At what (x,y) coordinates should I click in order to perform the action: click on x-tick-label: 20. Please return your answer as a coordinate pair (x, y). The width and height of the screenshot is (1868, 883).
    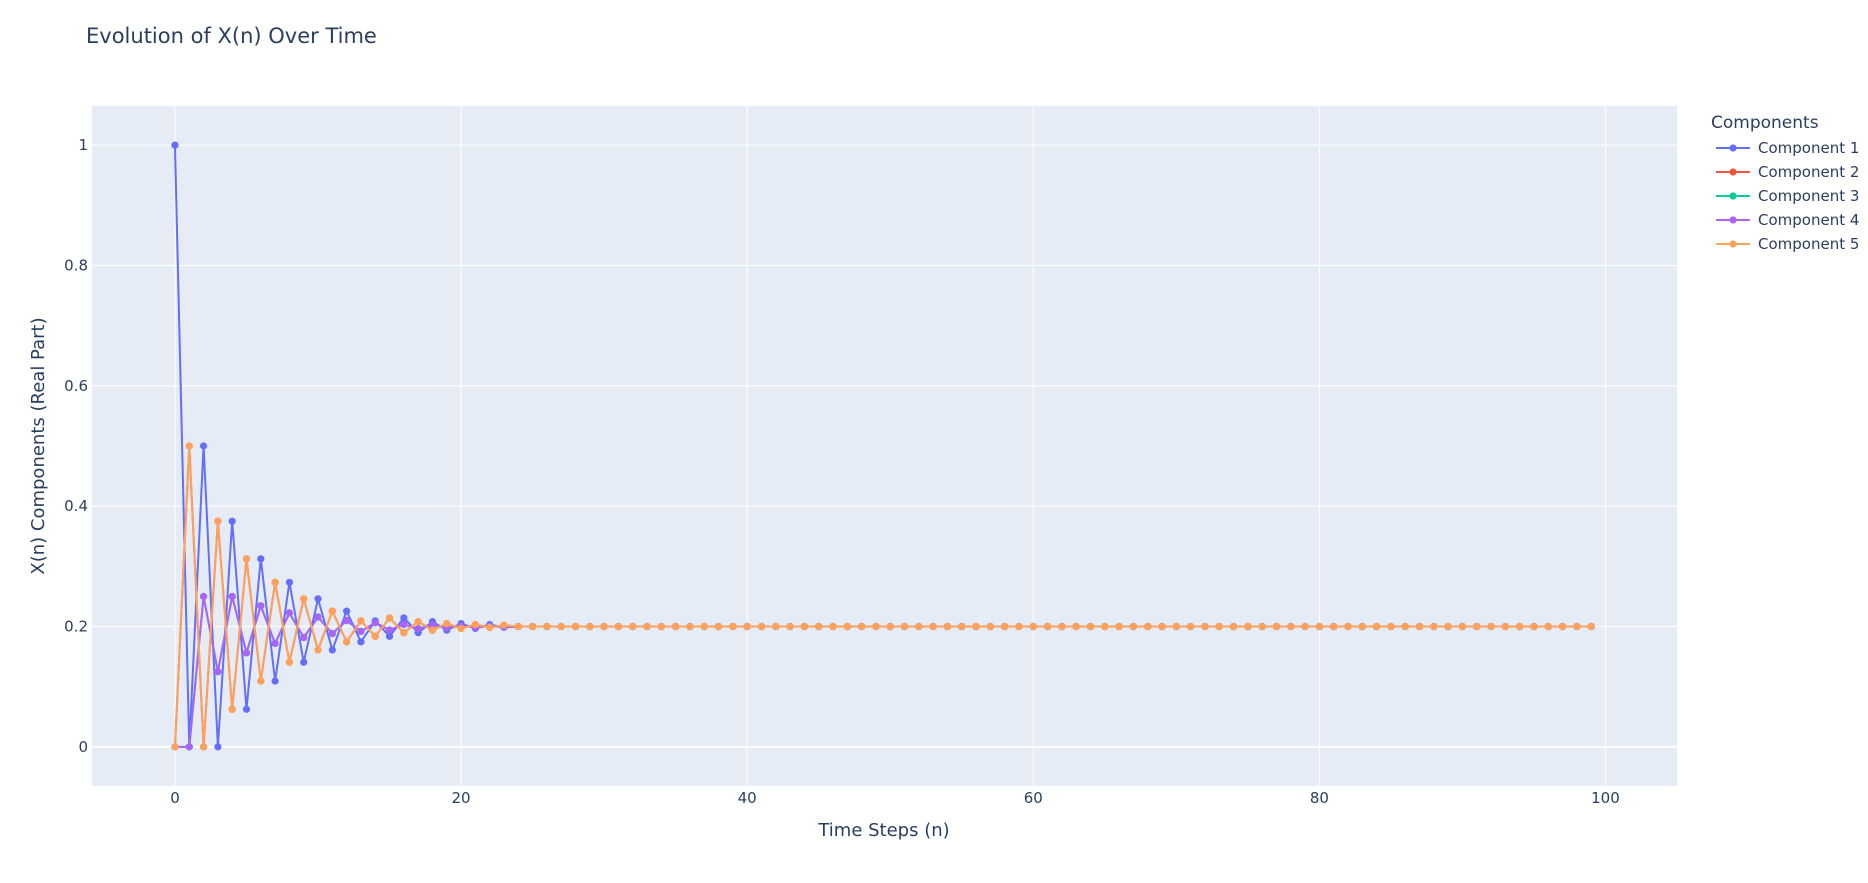
    Looking at the image, I should click on (461, 798).